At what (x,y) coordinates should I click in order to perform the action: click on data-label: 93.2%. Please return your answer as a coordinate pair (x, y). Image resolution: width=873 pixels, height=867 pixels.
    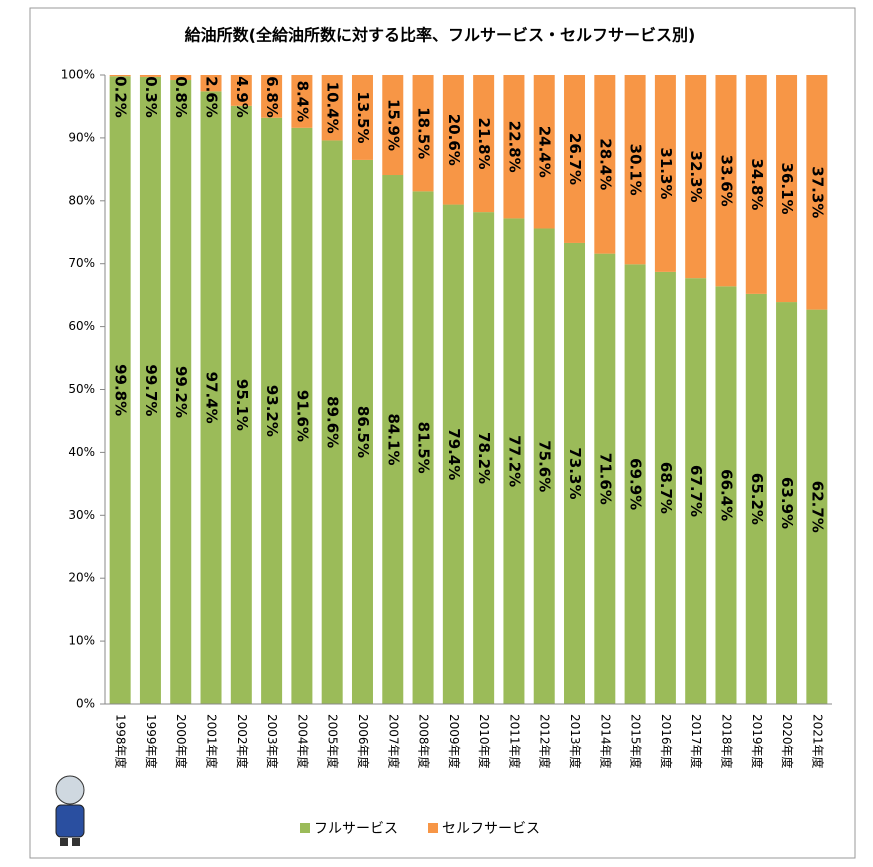
    Looking at the image, I should click on (272, 411).